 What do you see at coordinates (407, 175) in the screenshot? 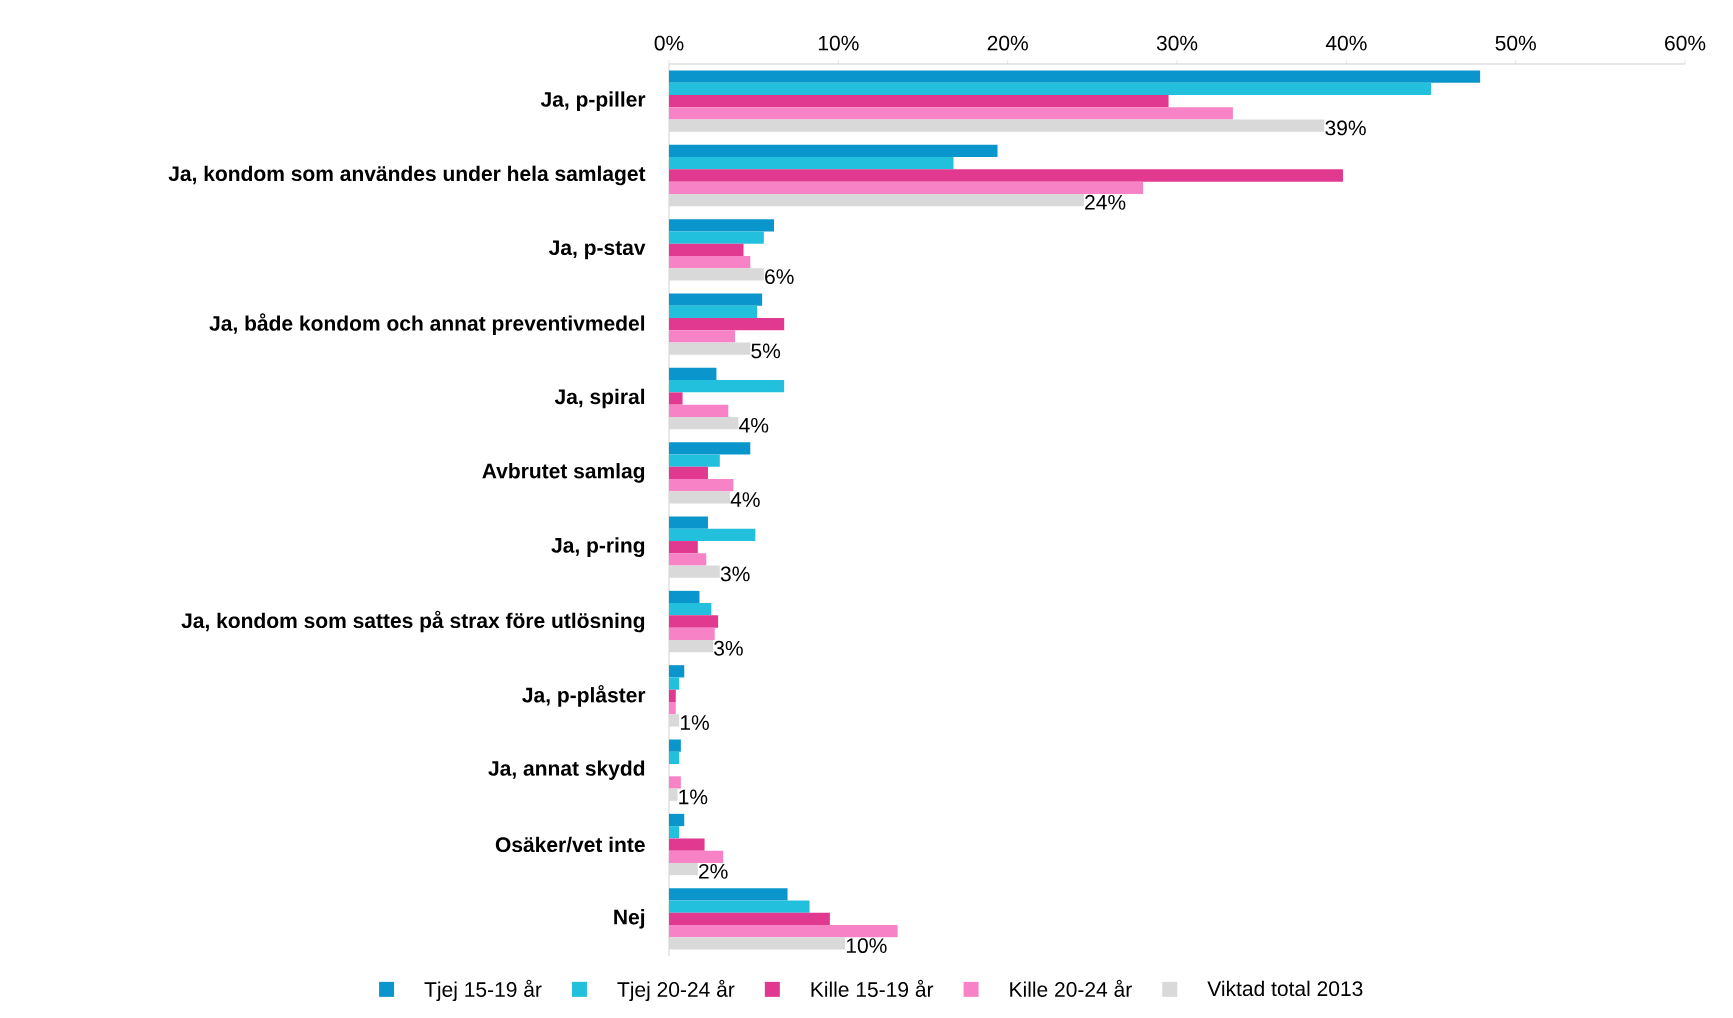
I see `y-tick-label: Ja, kondom som användes under hela samlaget` at bounding box center [407, 175].